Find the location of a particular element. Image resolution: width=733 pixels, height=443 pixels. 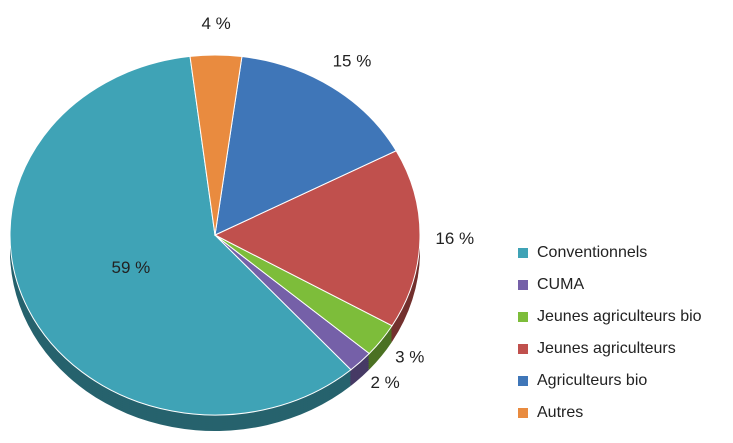

legend-label: Autres is located at coordinates (560, 412).